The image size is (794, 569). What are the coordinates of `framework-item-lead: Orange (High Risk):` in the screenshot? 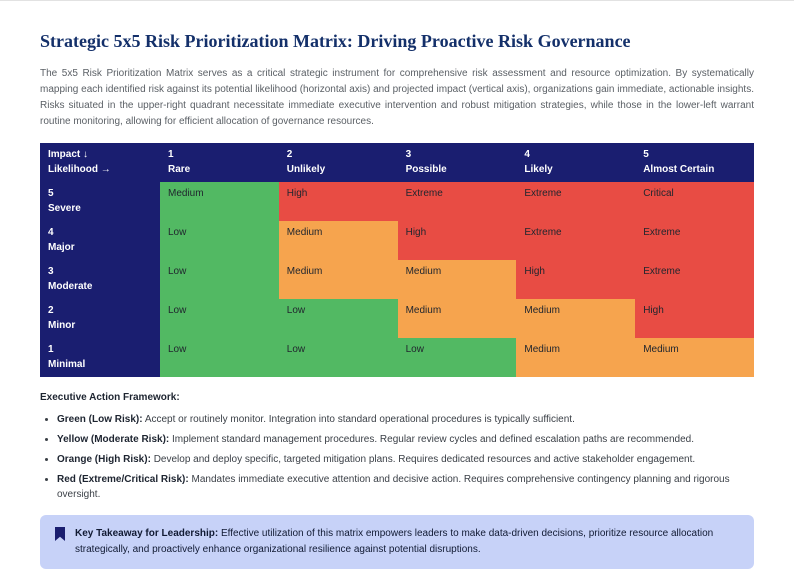 It's located at (104, 459).